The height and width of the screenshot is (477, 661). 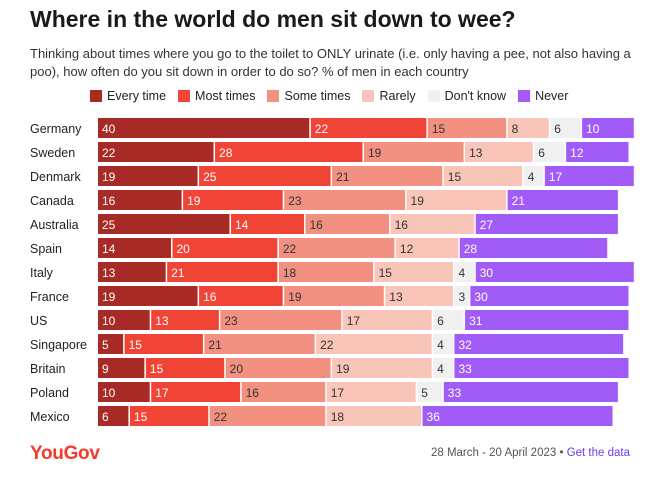 What do you see at coordinates (455, 393) in the screenshot?
I see `data-label: 33` at bounding box center [455, 393].